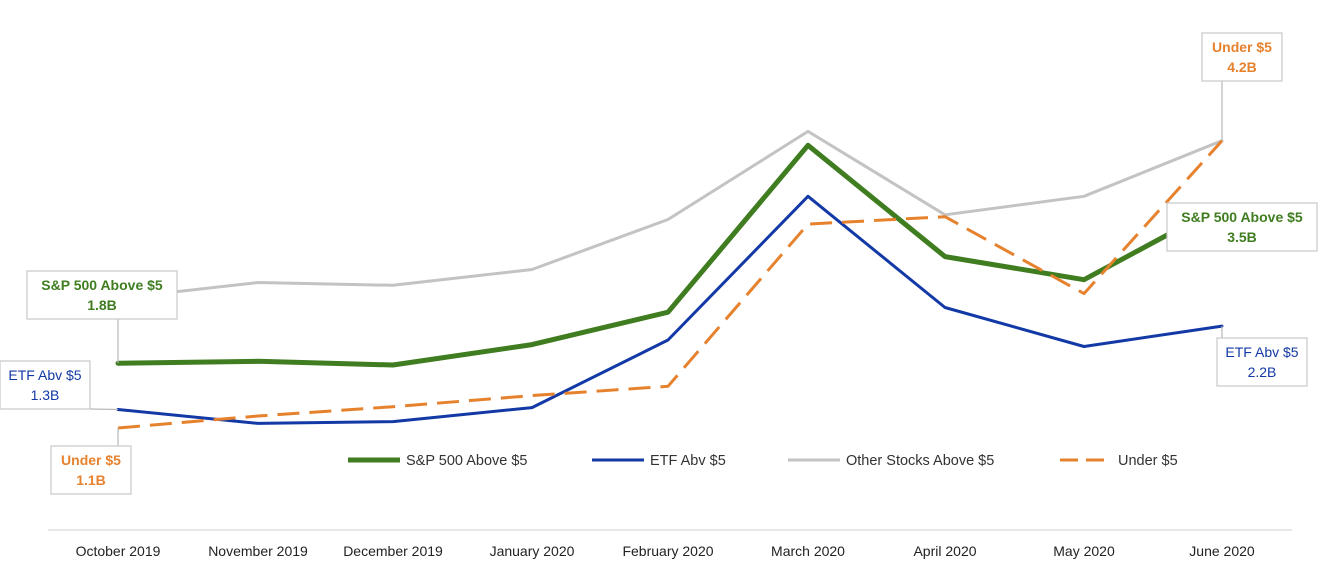 The height and width of the screenshot is (576, 1340). Describe the element at coordinates (466, 461) in the screenshot. I see `legend-label: S&P 500 Above $5` at that location.